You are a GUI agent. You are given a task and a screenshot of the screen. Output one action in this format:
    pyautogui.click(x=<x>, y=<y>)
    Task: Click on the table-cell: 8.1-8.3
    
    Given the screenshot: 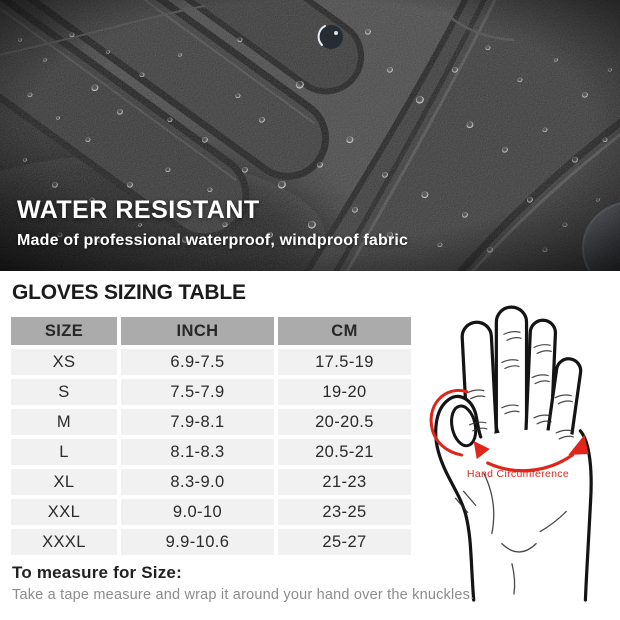 What is the action you would take?
    pyautogui.click(x=197, y=452)
    